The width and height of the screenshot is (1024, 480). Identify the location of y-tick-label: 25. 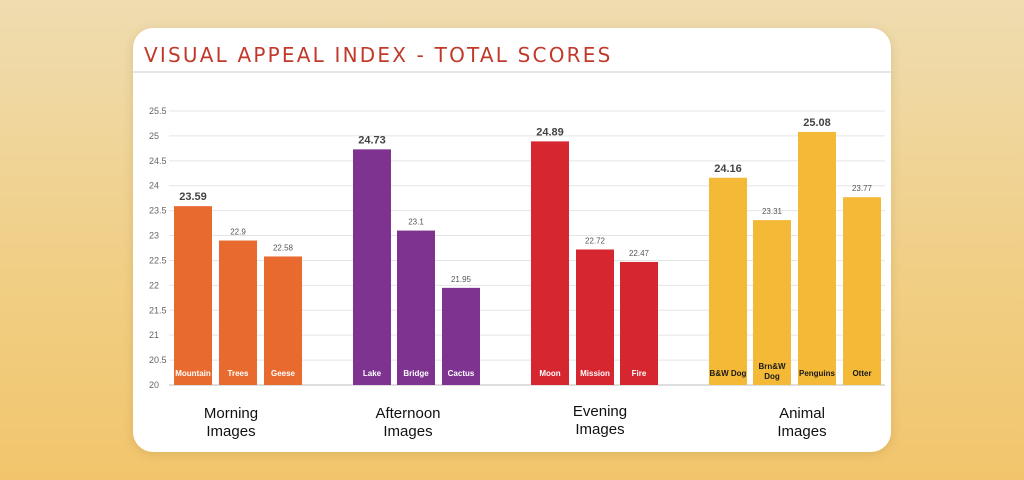
(154, 136).